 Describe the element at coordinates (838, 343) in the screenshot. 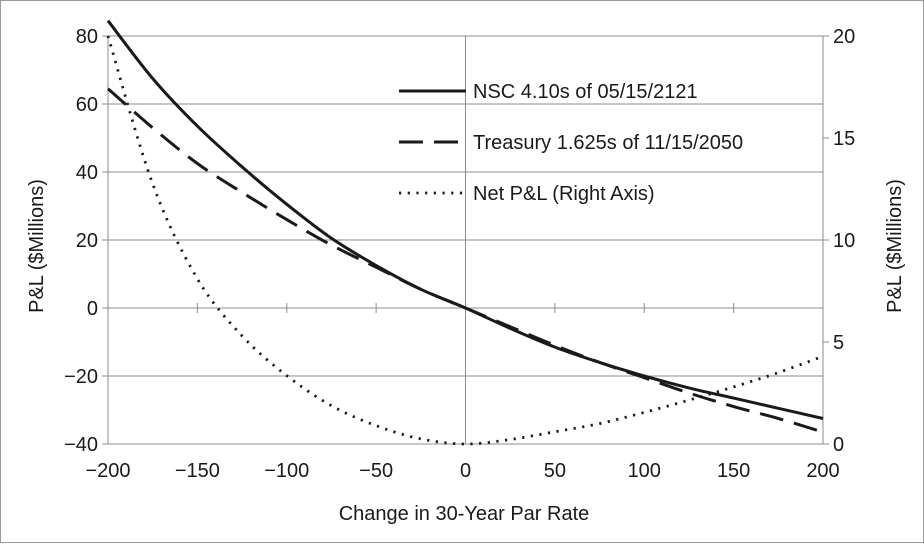

I see `y-right-tick-label: 5` at that location.